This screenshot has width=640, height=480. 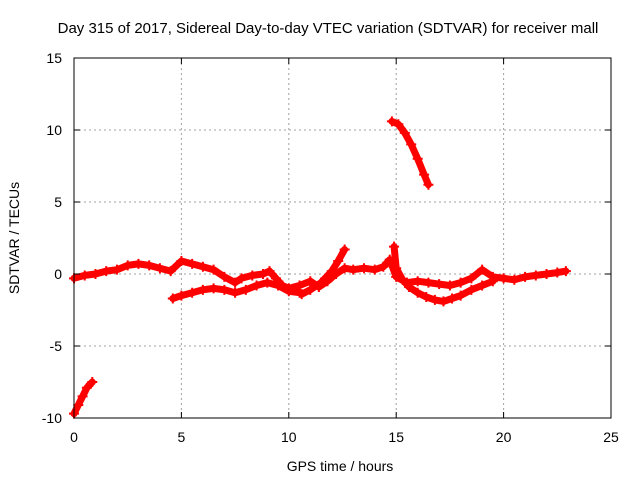 I want to click on x-axis-label: GPS time / hours, so click(x=340, y=466).